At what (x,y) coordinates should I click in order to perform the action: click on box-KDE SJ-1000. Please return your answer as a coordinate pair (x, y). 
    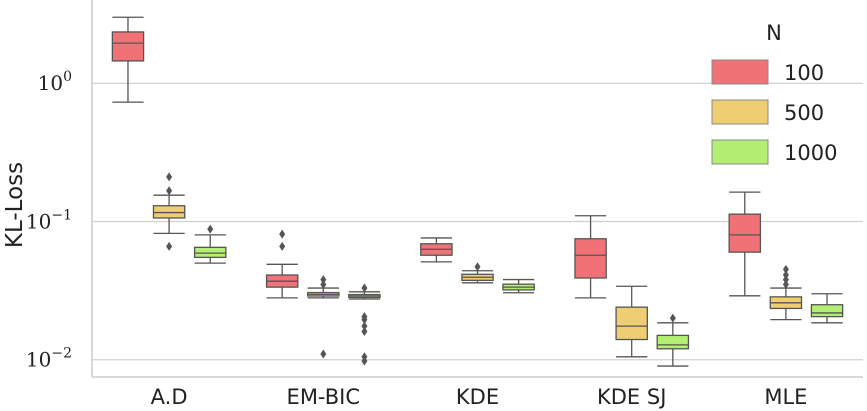
    Looking at the image, I should click on (673, 340).